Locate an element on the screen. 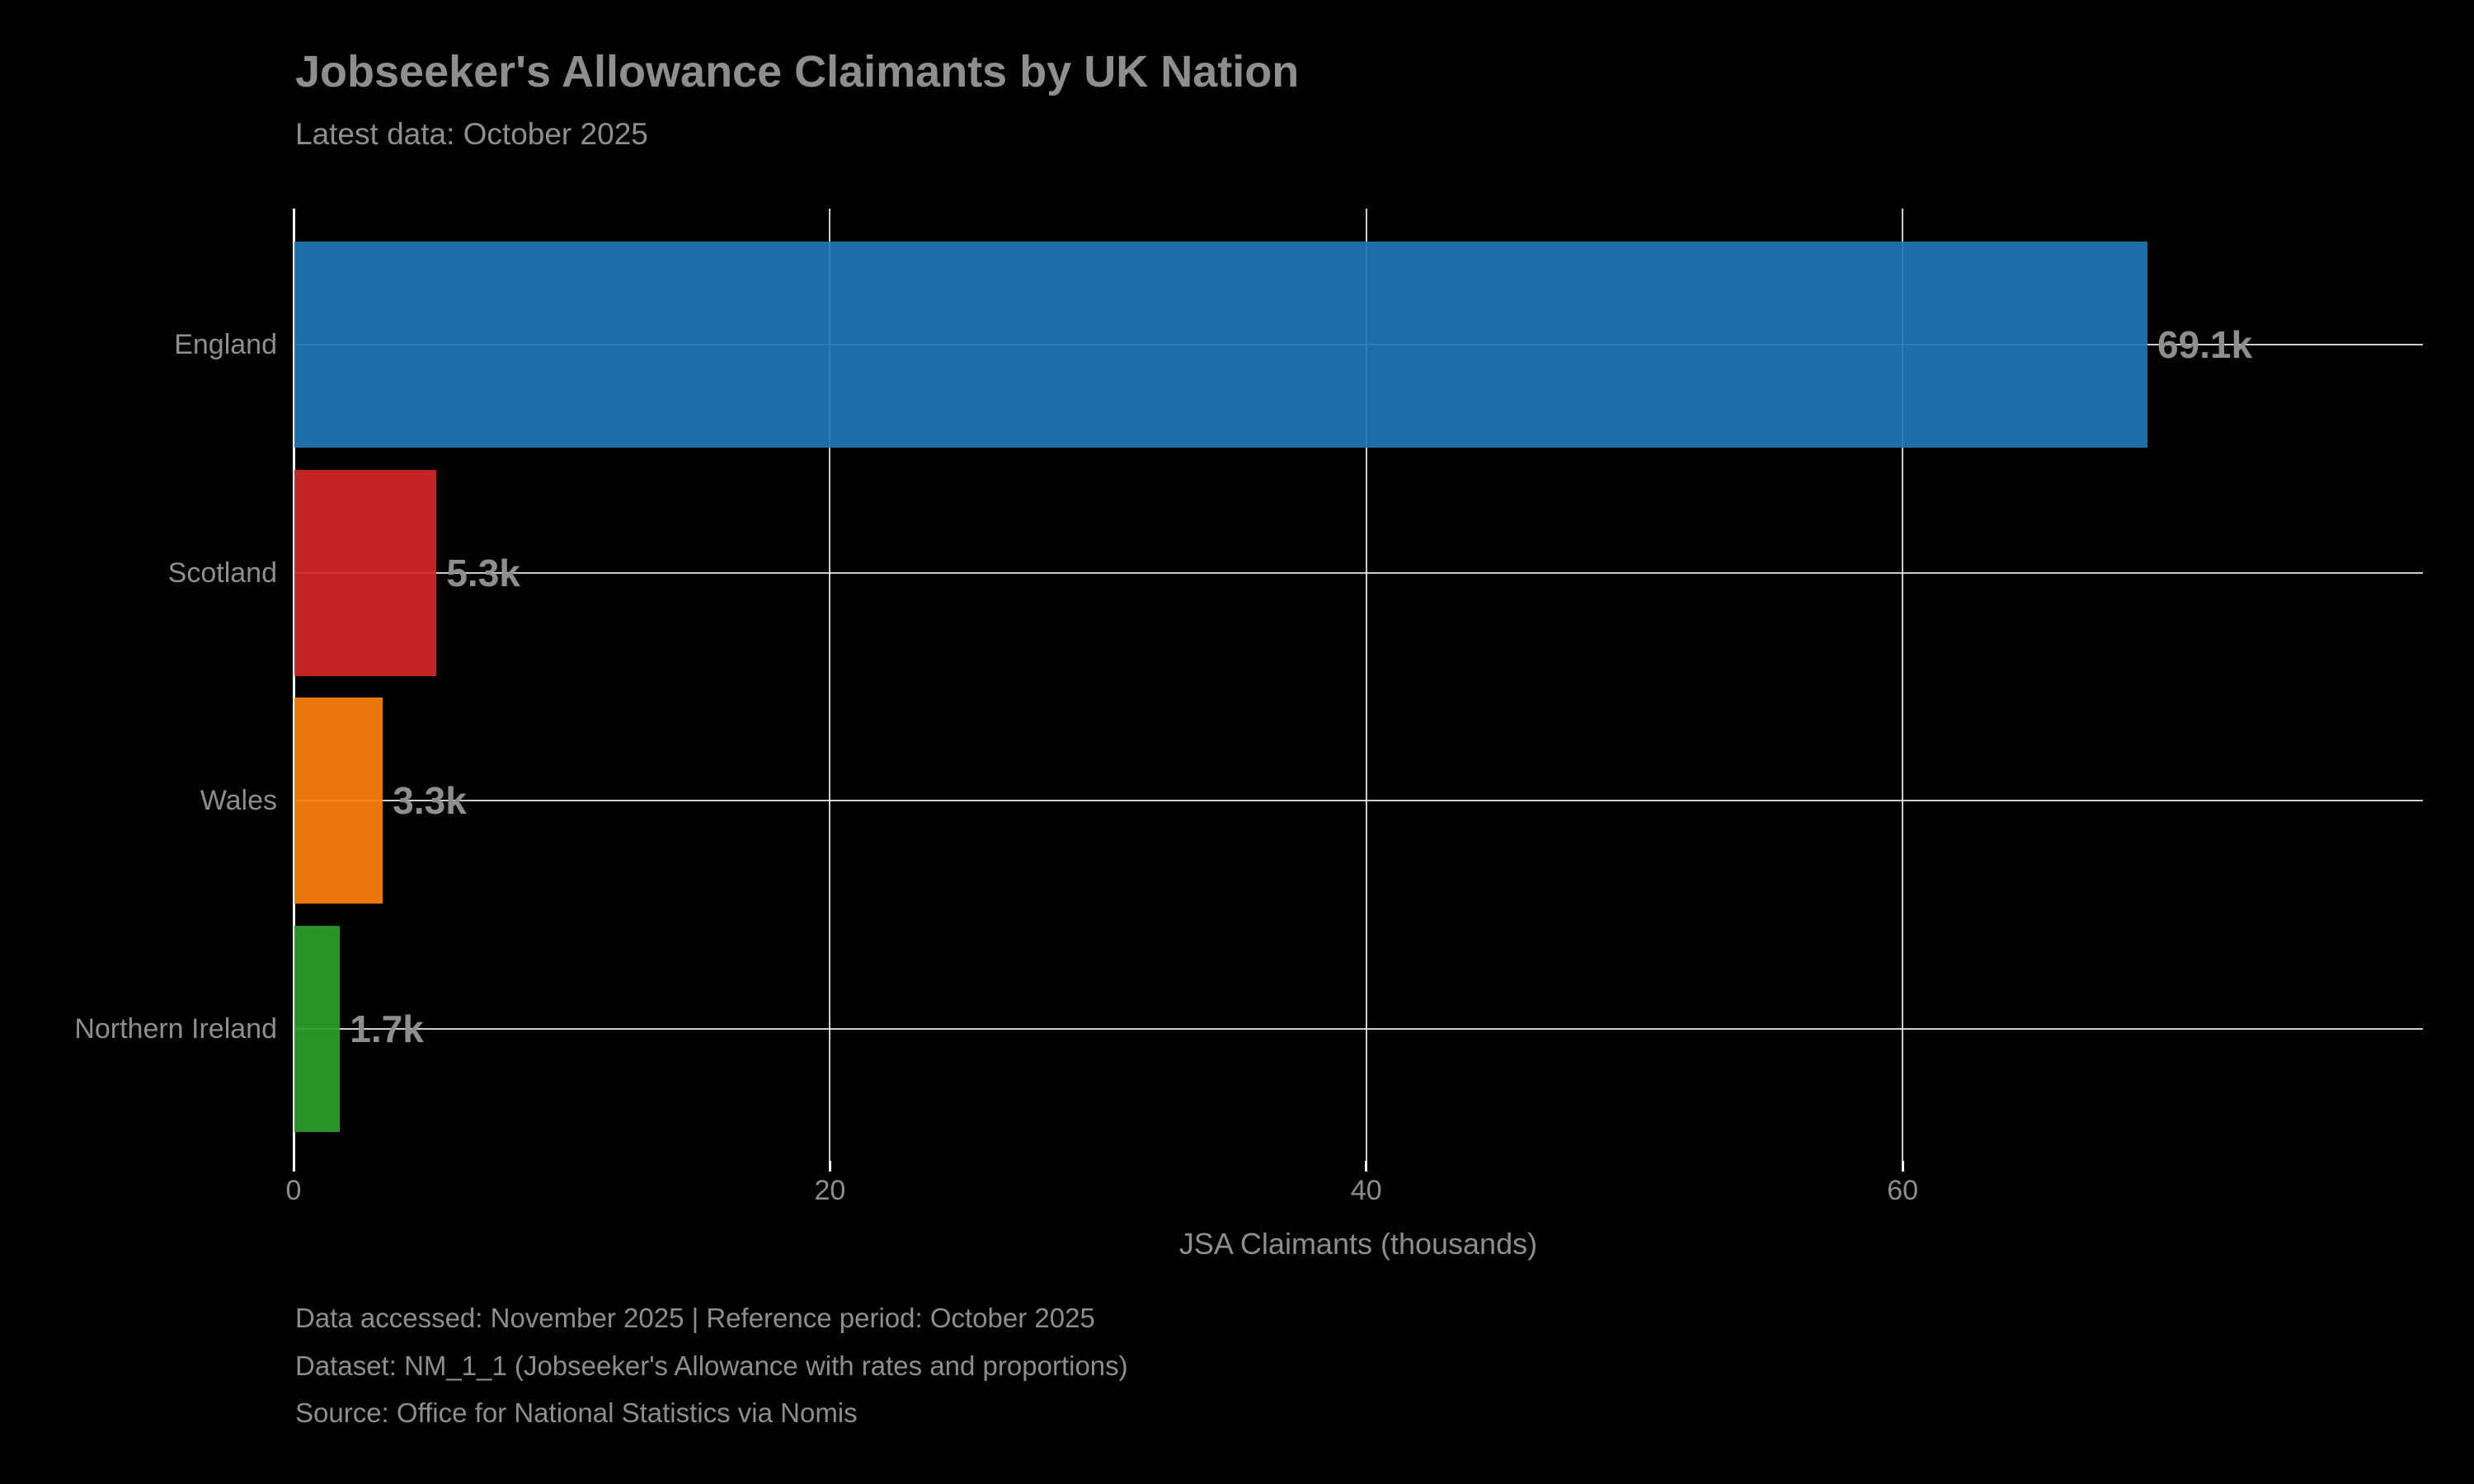 The image size is (2474, 1484). x-axis-label: JSA Claimants (thousands) is located at coordinates (1358, 1244).